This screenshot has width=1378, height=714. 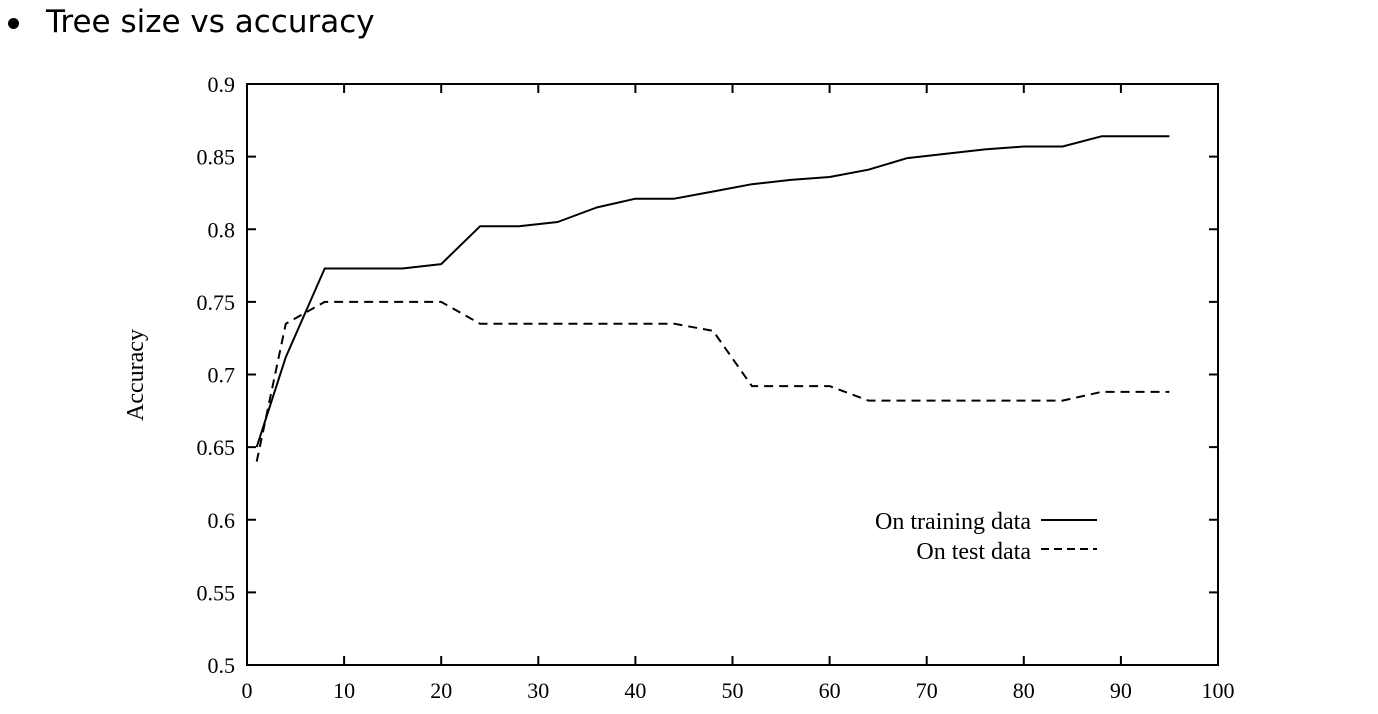 What do you see at coordinates (13, 23) in the screenshot?
I see `bullet-dot-icon` at bounding box center [13, 23].